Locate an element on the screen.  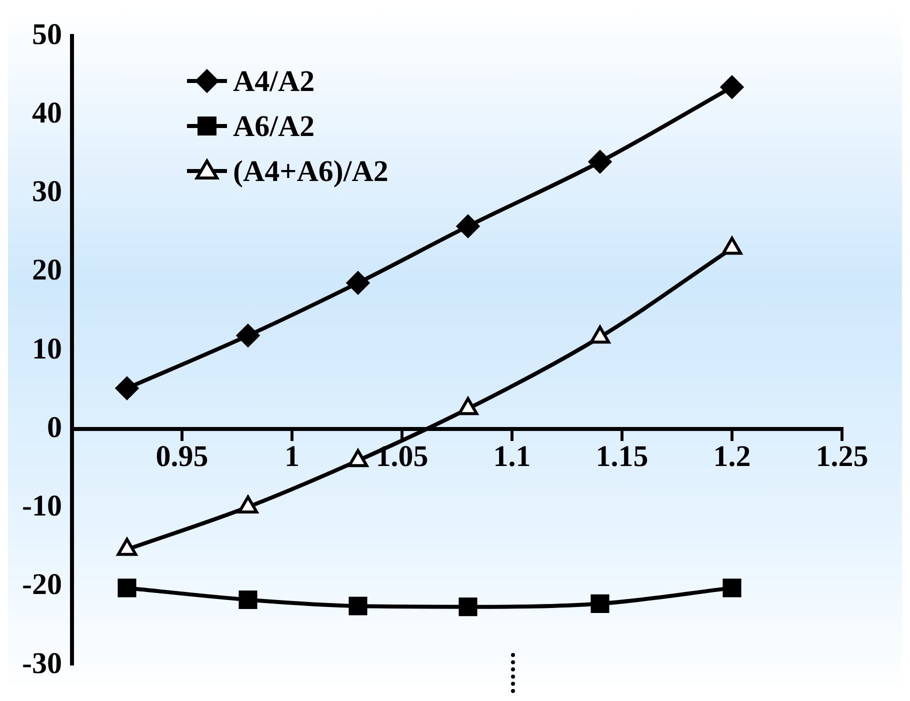
x-tick-label: 0.95 is located at coordinates (182, 456).